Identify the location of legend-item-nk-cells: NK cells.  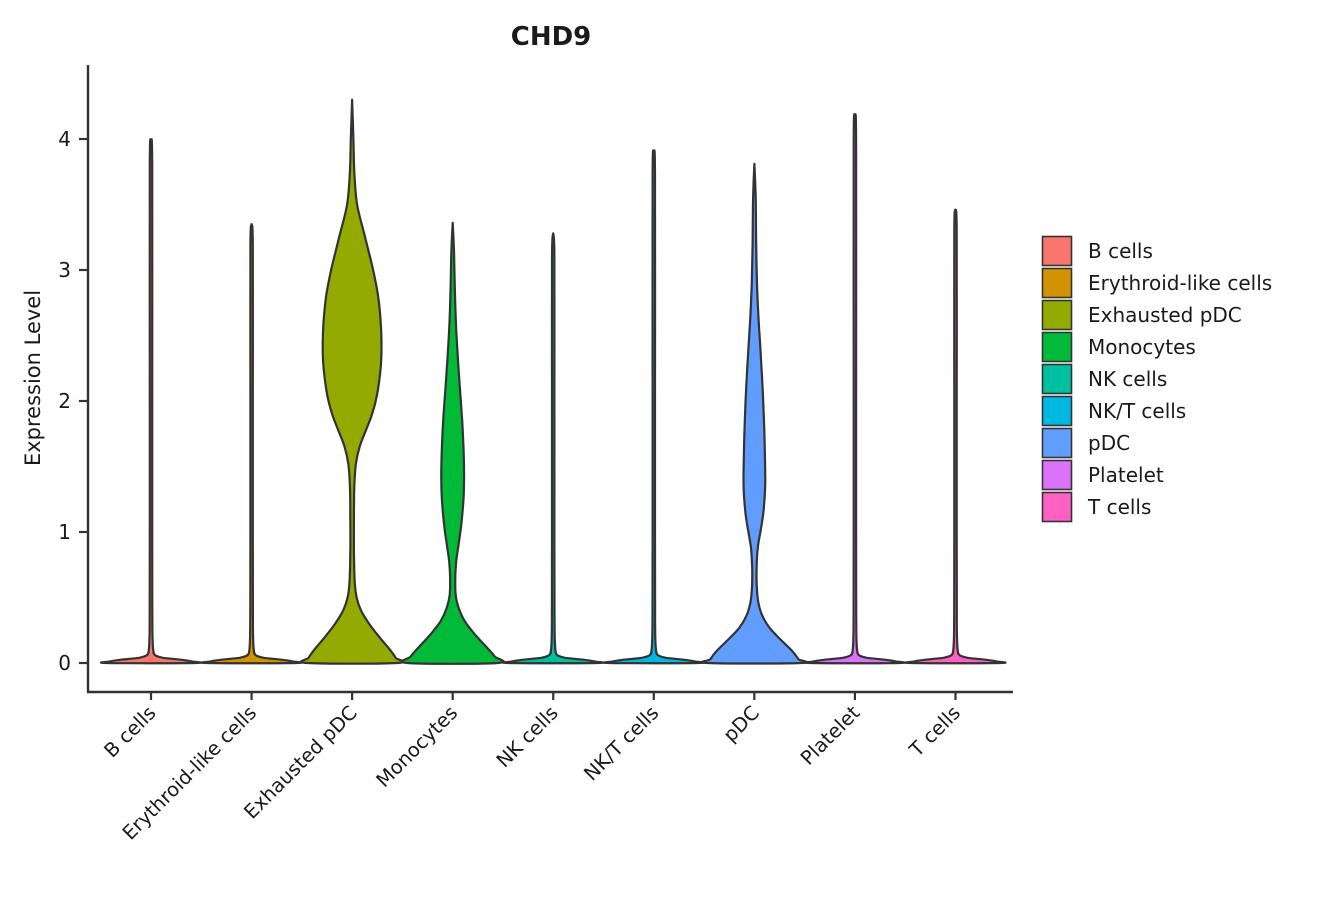
(1104, 379).